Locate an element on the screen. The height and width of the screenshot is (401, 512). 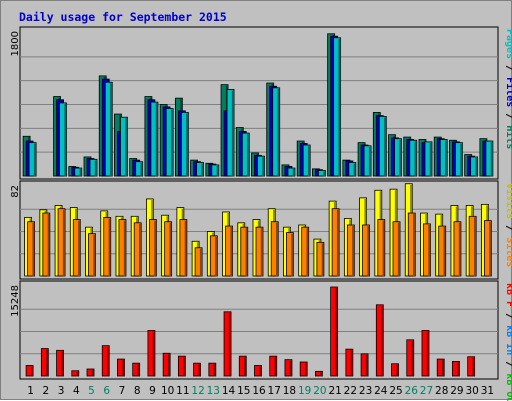
day-label-19: 19 is located at coordinates (304, 391).